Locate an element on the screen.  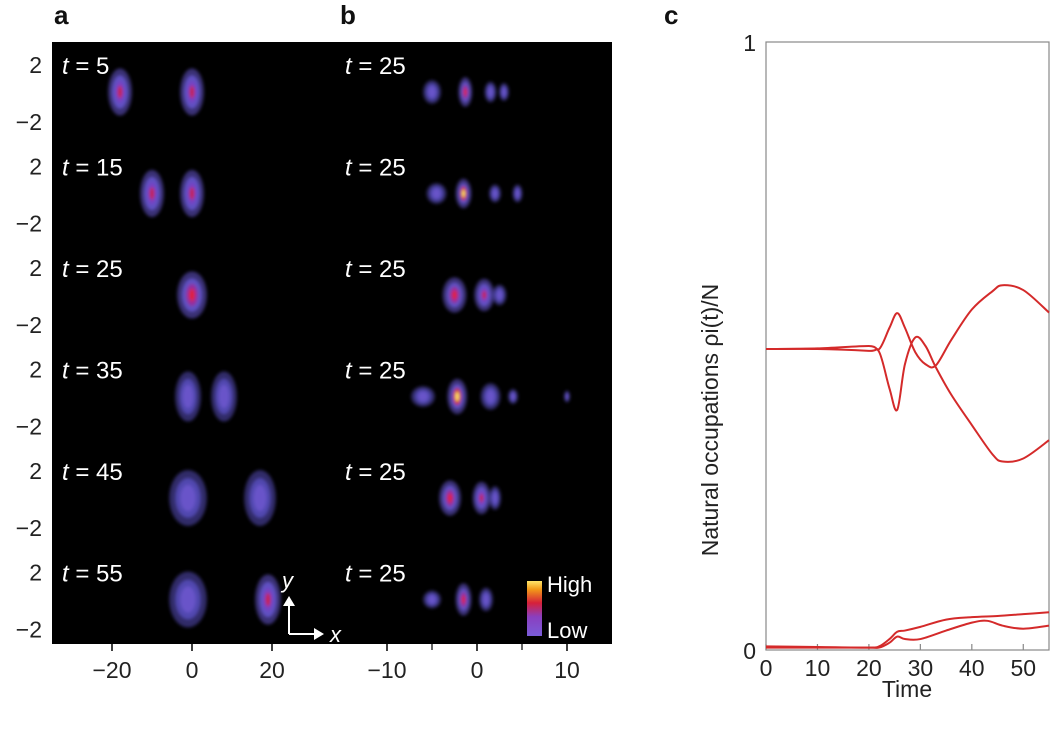
panel-c-ylabel: Natural occupations ρi(t)/N is located at coordinates (710, 420).